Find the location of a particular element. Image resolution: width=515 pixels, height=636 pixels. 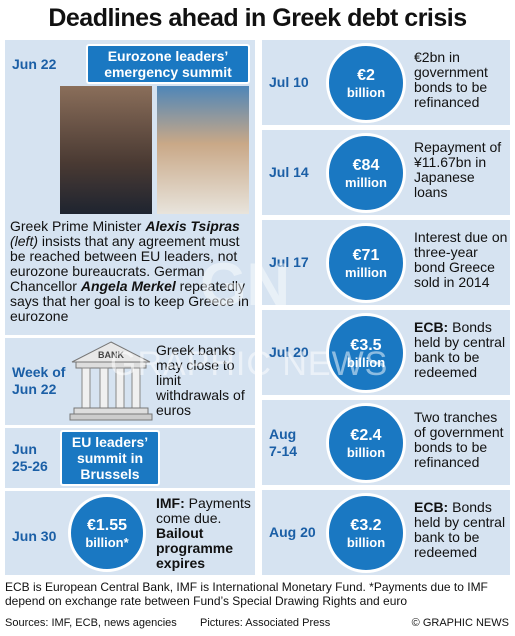

amount-circle: €71 million is located at coordinates (366, 263).